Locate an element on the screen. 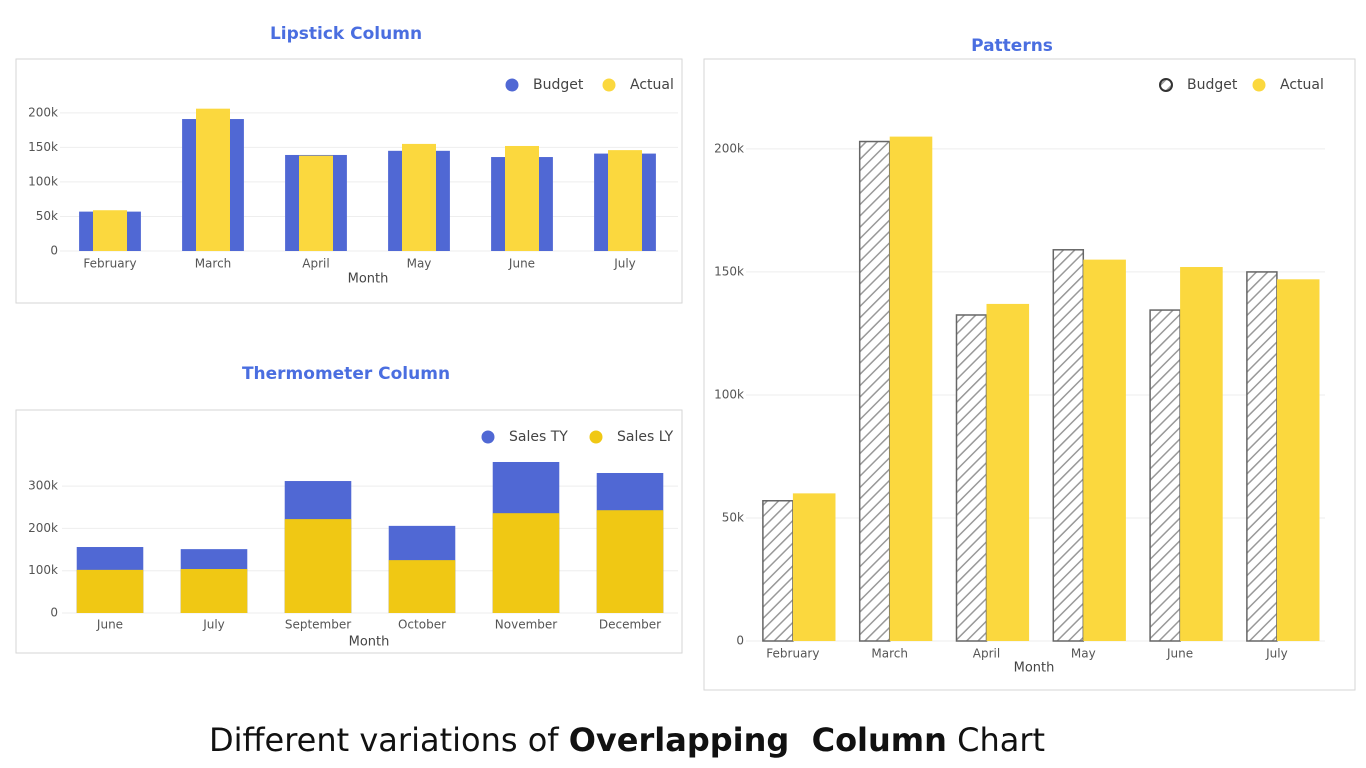  caption-text: Different variations of is located at coordinates (389, 740).